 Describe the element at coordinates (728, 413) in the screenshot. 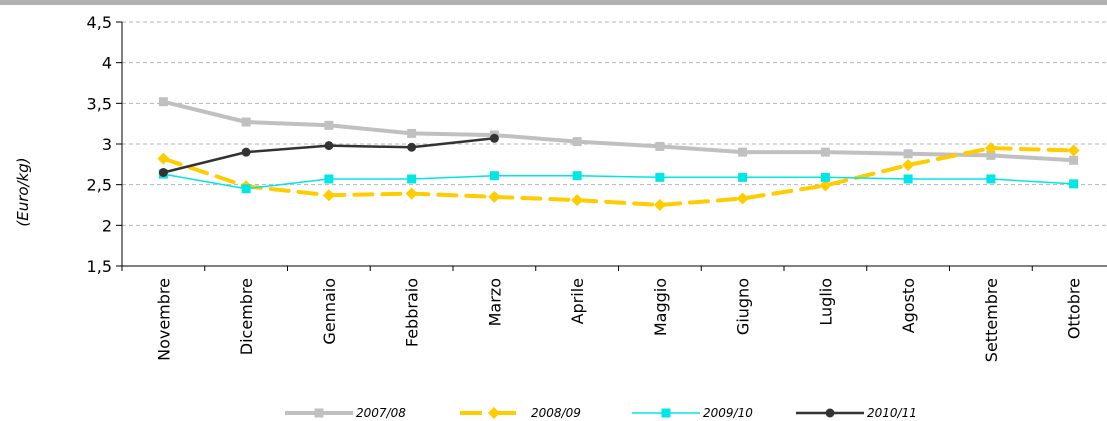

I see `legend-label: 2009/10` at that location.